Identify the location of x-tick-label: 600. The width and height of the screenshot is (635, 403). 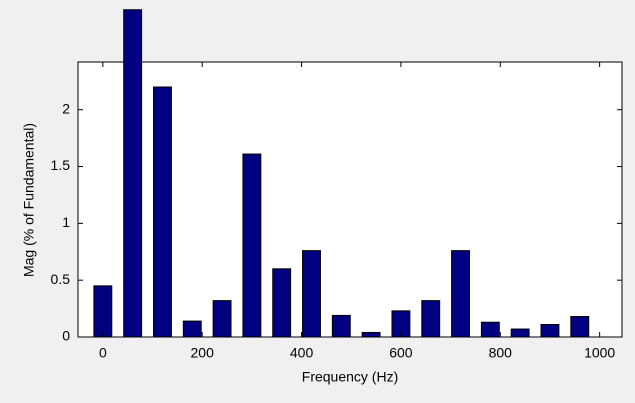
(401, 353).